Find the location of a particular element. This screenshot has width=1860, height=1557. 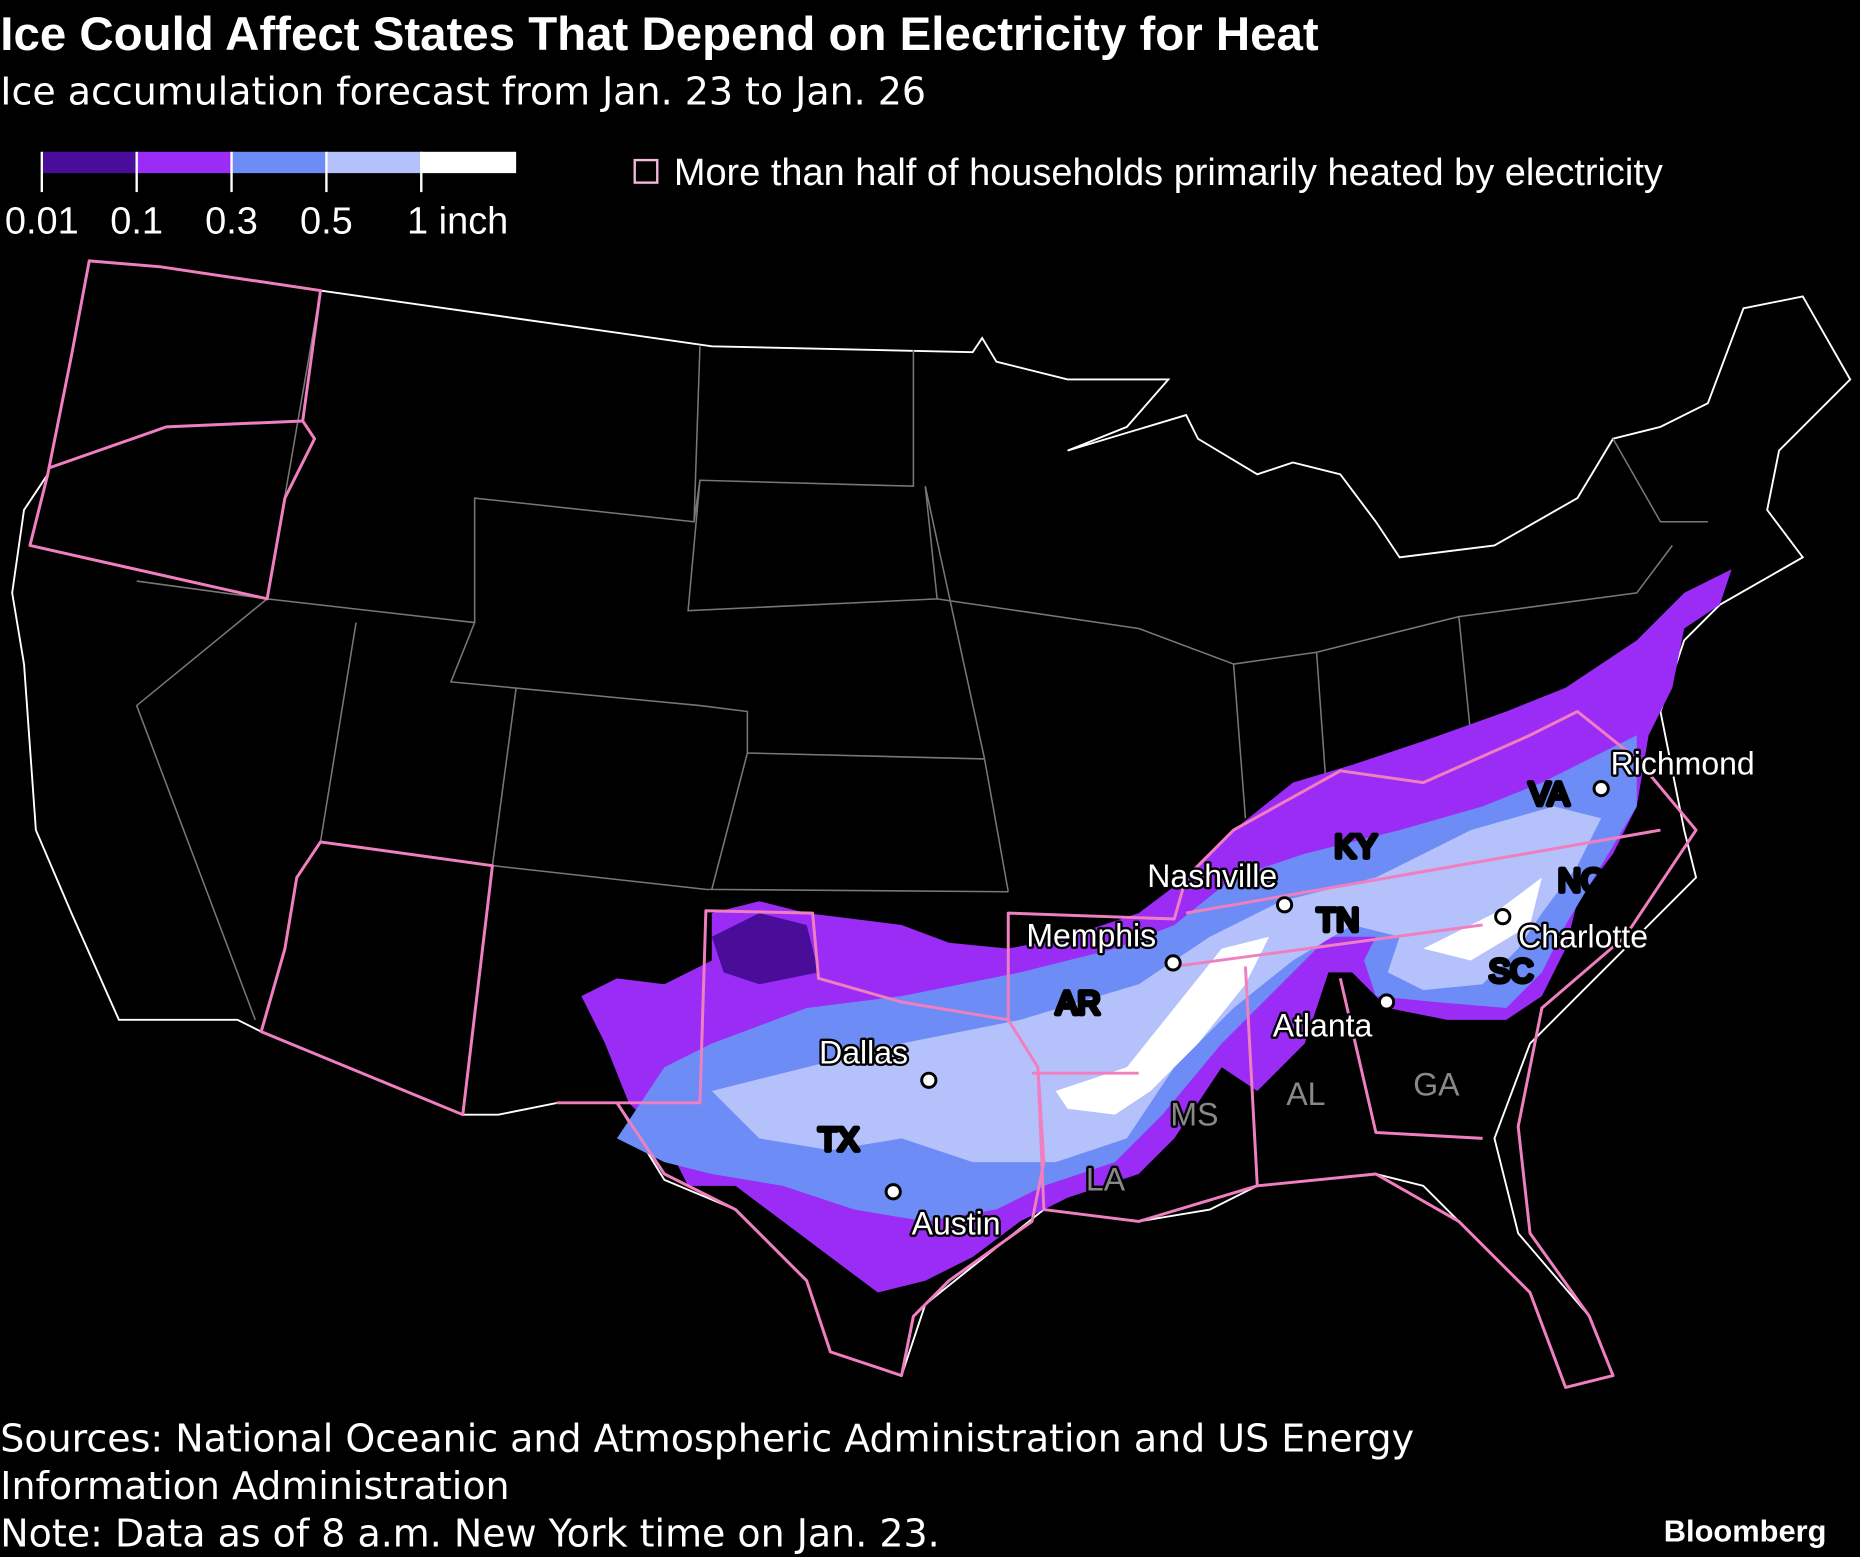

city-label: Nashville is located at coordinates (1212, 876).